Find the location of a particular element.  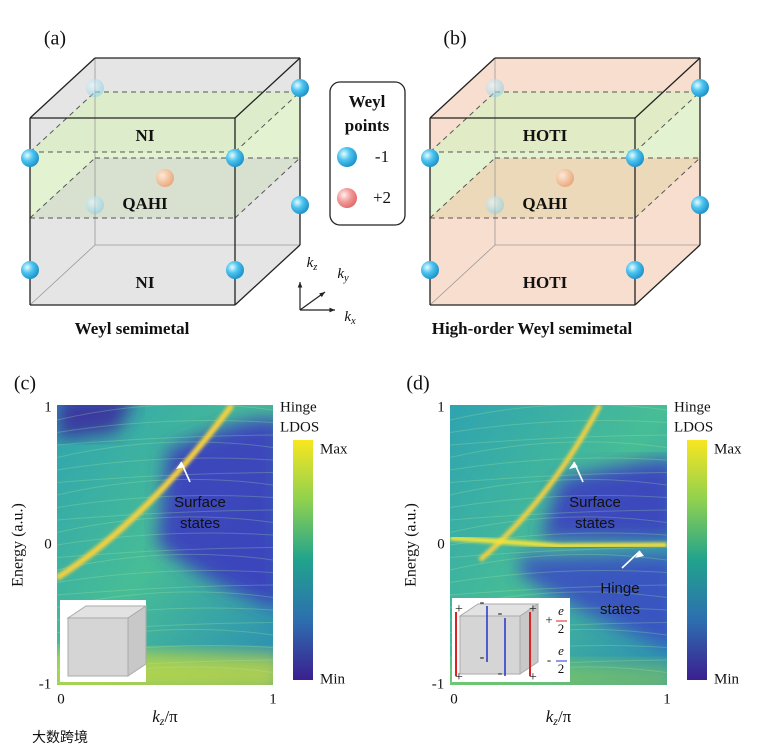

legend-title: points is located at coordinates (367, 125).